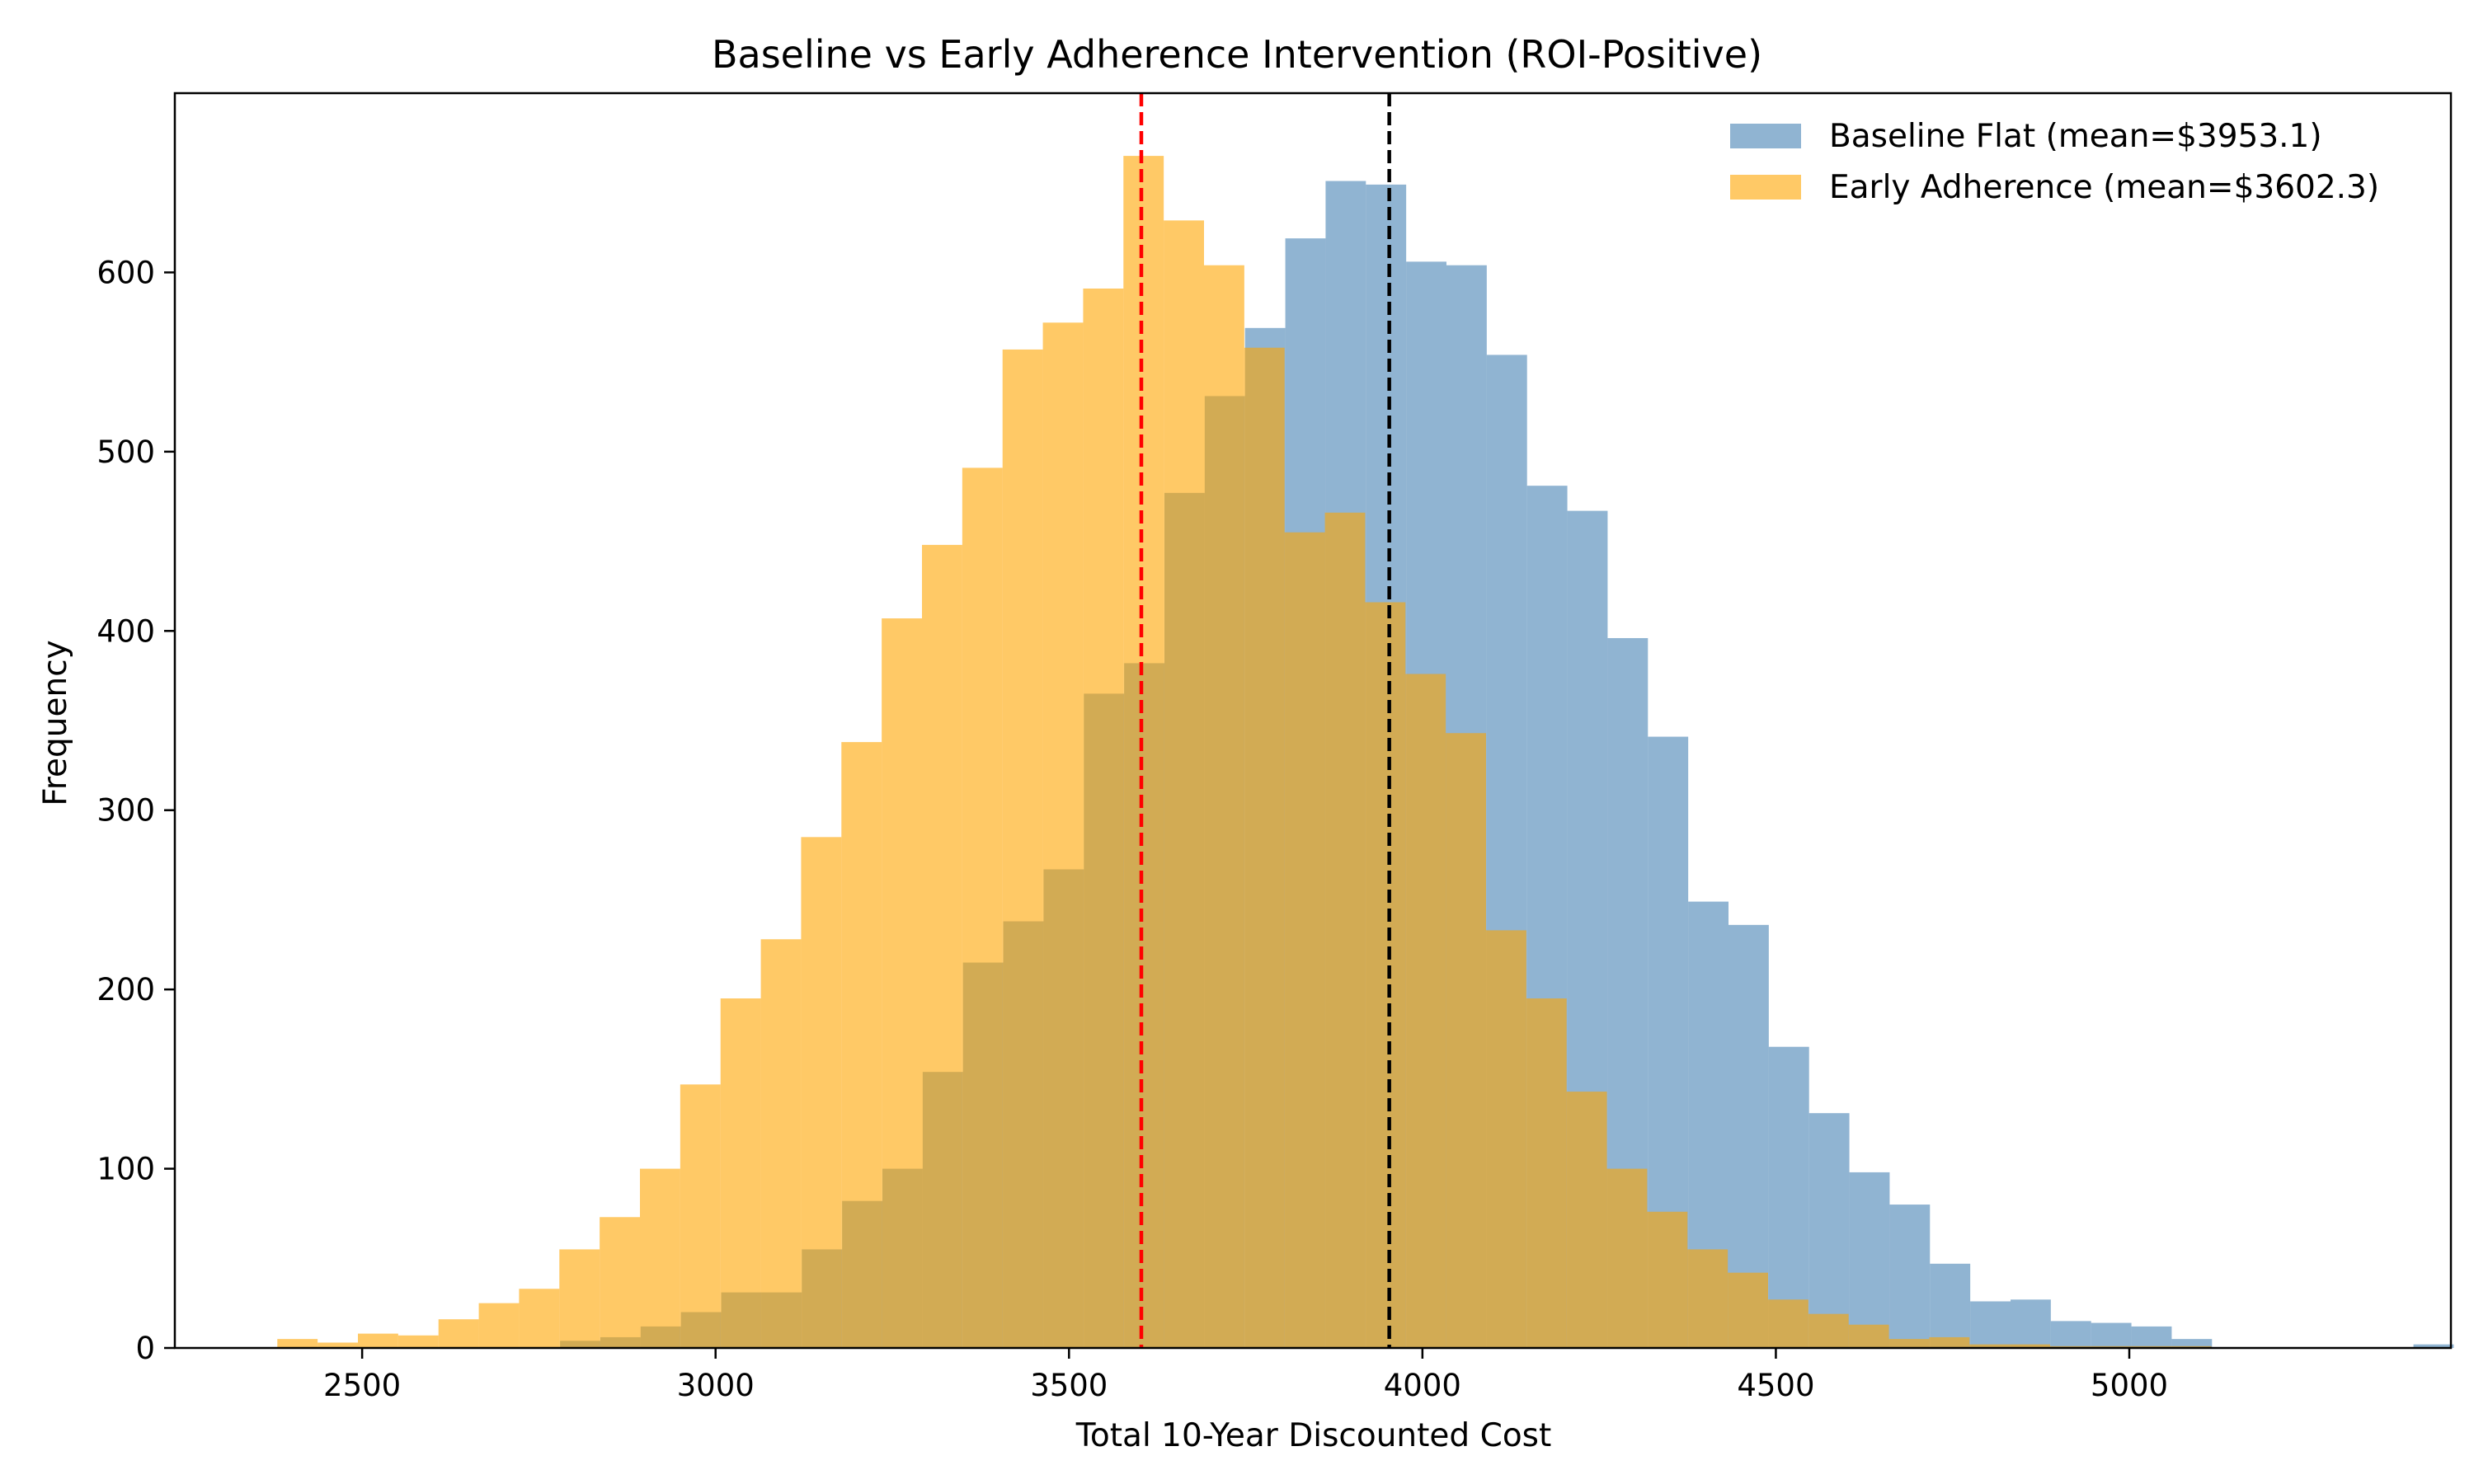 The height and width of the screenshot is (1484, 2474). What do you see at coordinates (2104, 187) in the screenshot?
I see `legend-label: Early Adherence (mean=$3602.3)` at bounding box center [2104, 187].